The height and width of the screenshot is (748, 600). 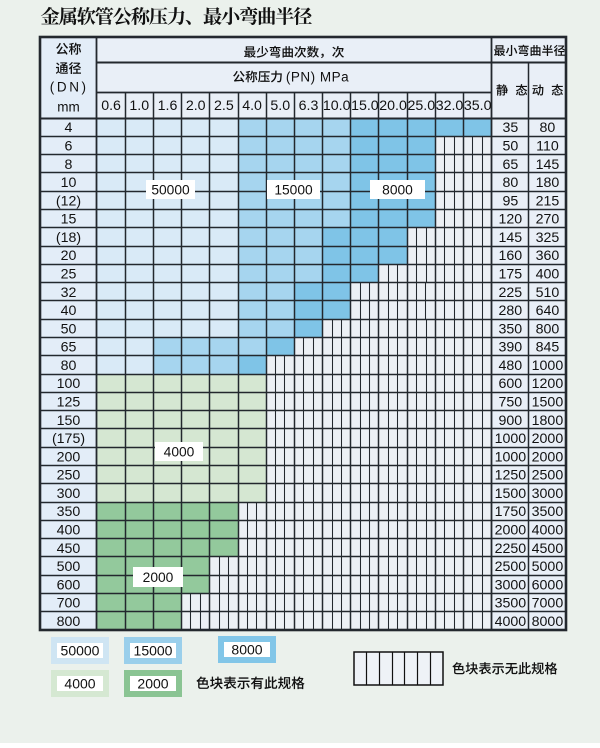 What do you see at coordinates (548, 384) in the screenshot?
I see `svg-text: 1200` at bounding box center [548, 384].